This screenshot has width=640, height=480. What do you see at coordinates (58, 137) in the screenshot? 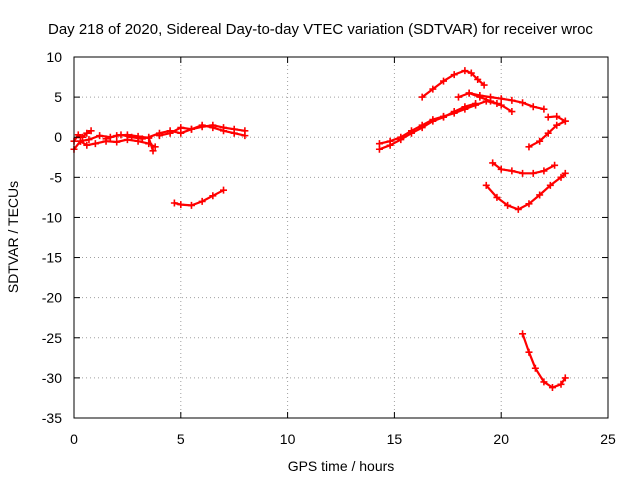
I see `y-tick-label: 0` at bounding box center [58, 137].